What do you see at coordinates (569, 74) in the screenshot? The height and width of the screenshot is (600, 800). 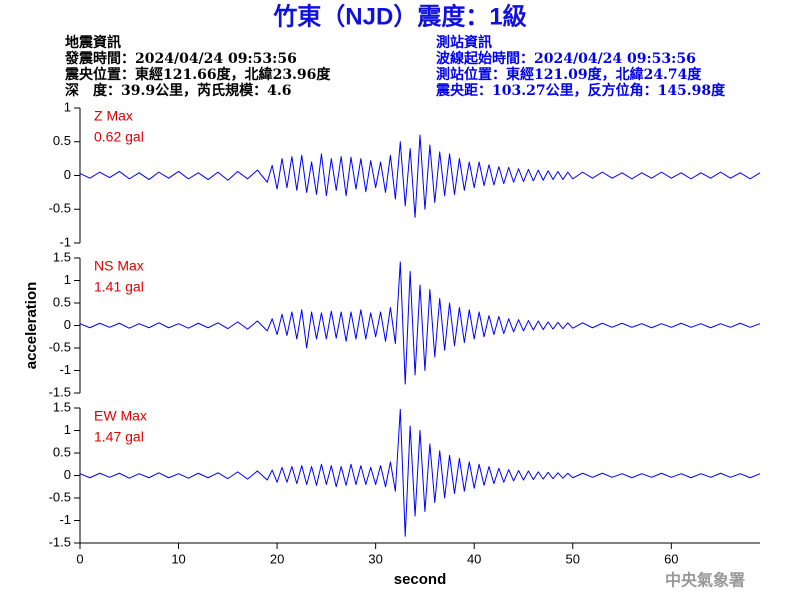 I see `info-line: 測站位置：東經121.09度，北緯24.74度` at bounding box center [569, 74].